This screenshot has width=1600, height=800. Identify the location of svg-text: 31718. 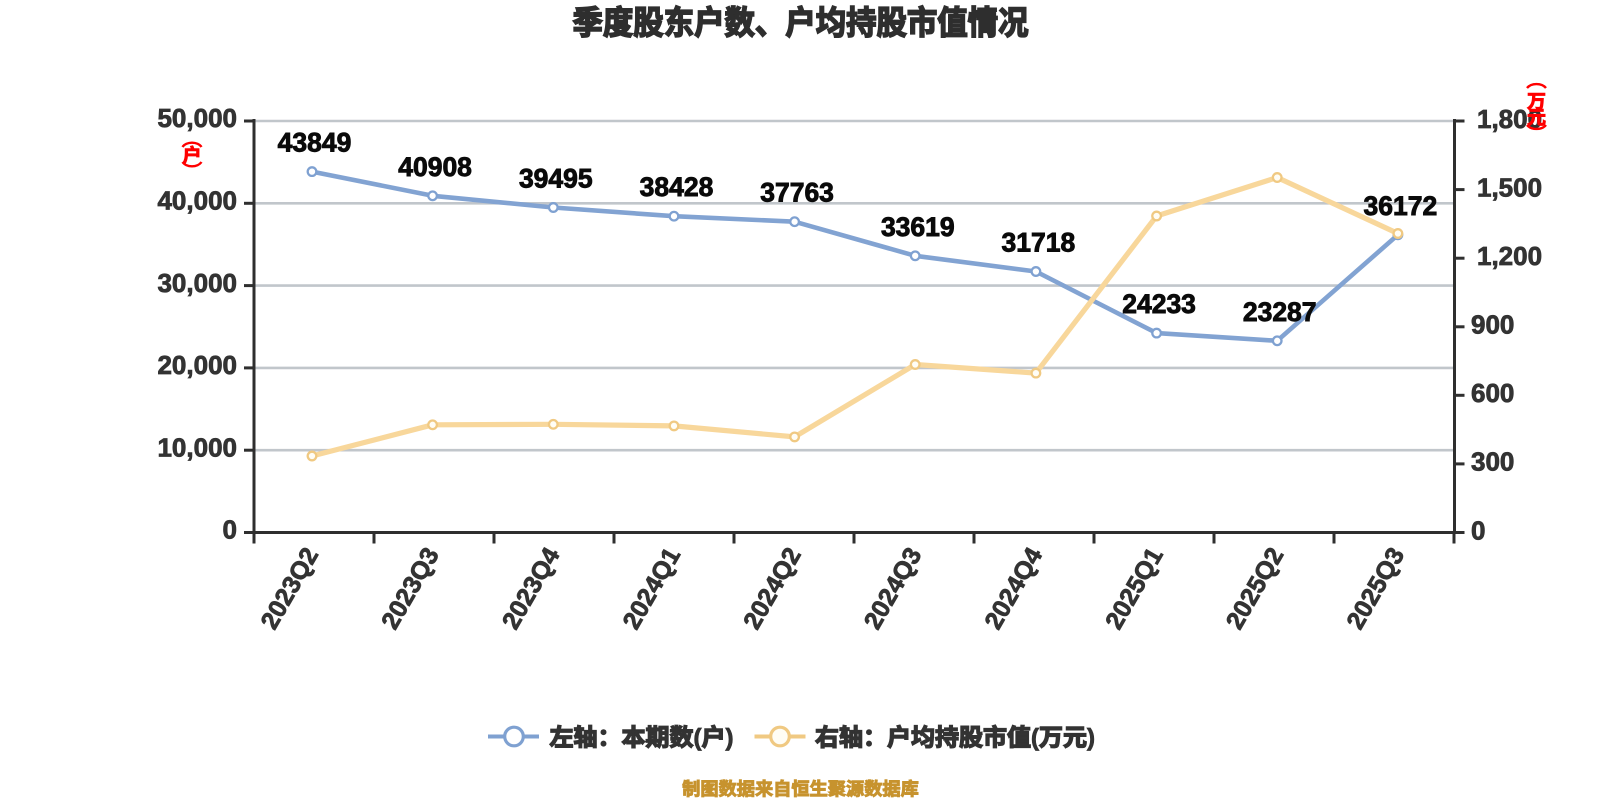
(1039, 243).